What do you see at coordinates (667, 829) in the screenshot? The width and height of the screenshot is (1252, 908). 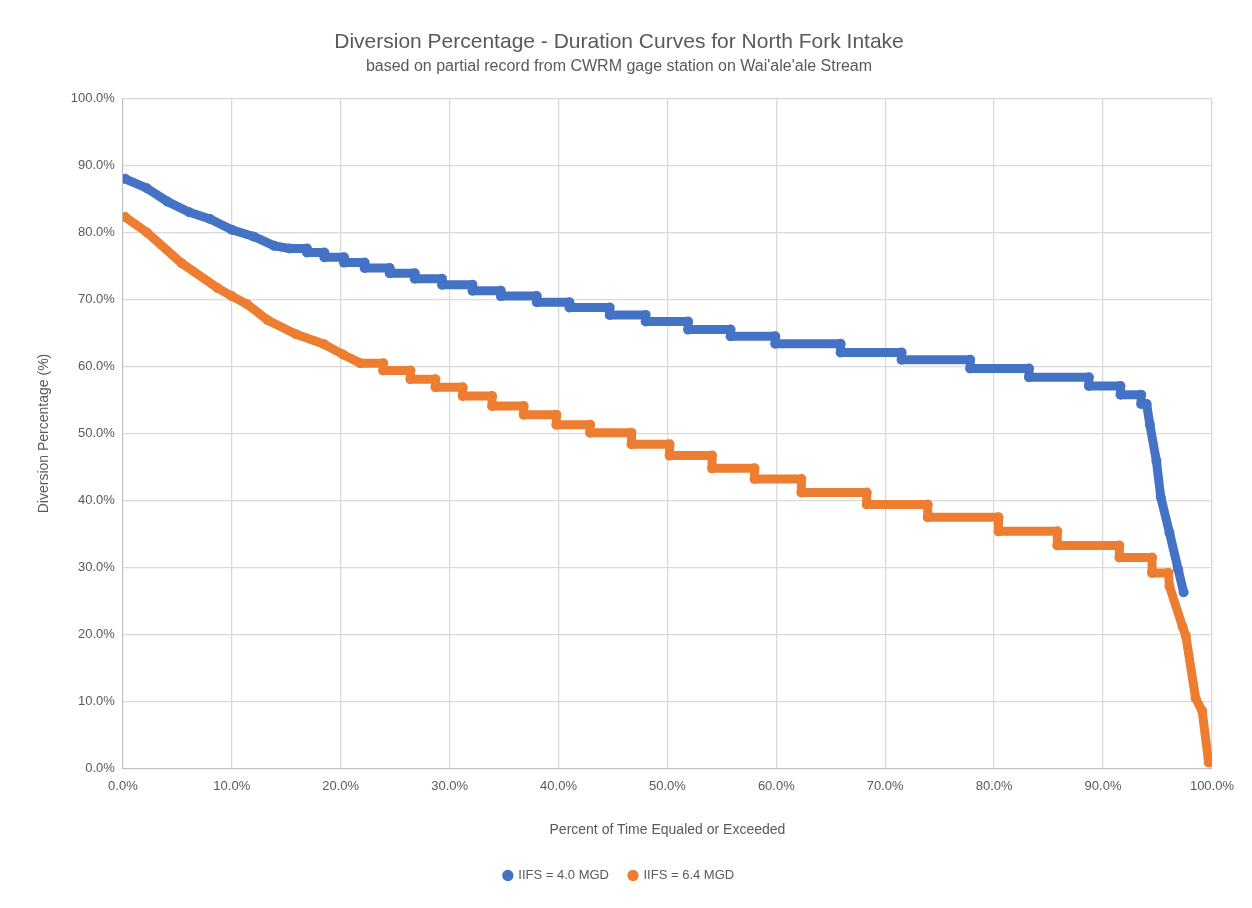 I see `x-axis-title: Percent of Time Equaled or Exceeded` at bounding box center [667, 829].